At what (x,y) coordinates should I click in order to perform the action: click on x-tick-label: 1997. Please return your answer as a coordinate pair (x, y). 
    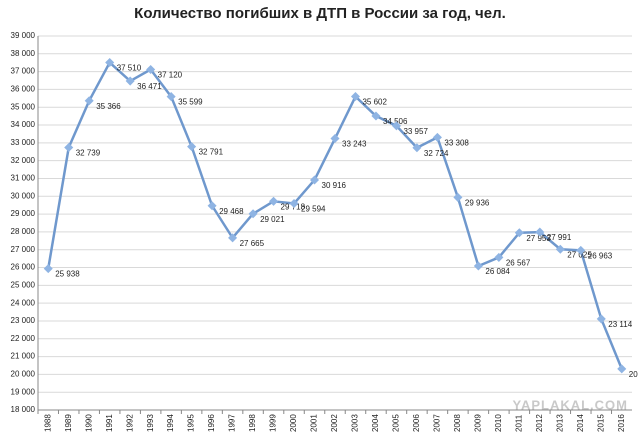
    Looking at the image, I should click on (232, 423).